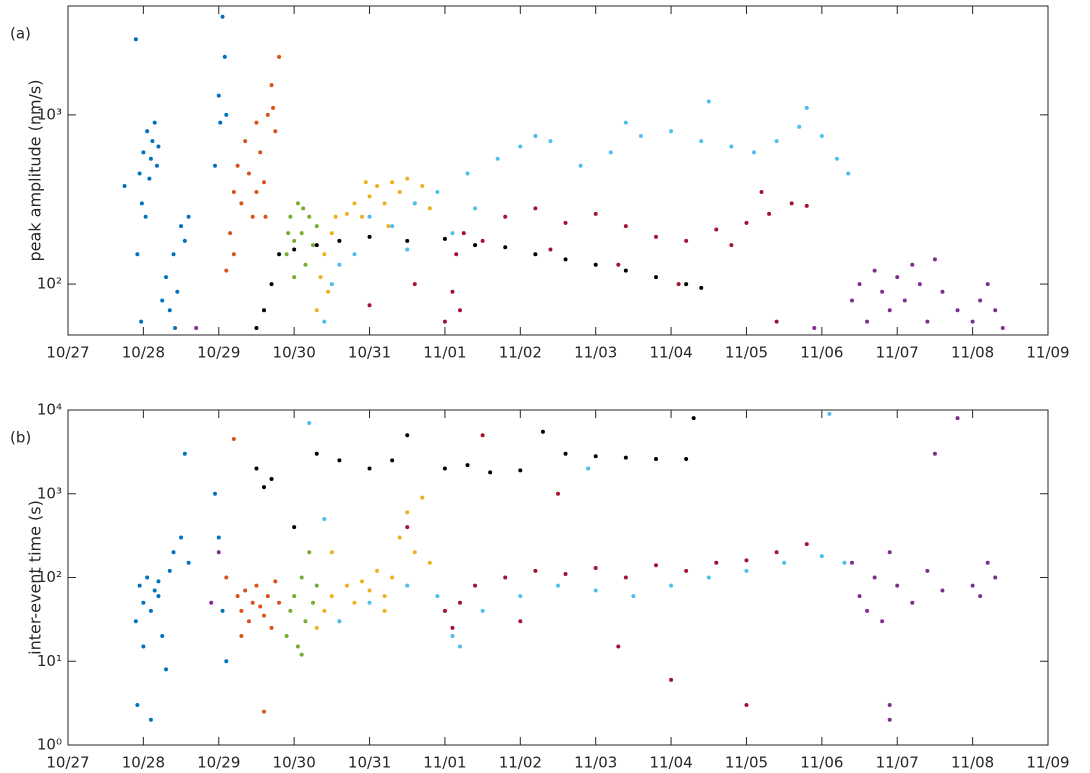 The width and height of the screenshot is (1090, 773). Describe the element at coordinates (143, 763) in the screenshot. I see `x-tick-label: 10/28` at that location.